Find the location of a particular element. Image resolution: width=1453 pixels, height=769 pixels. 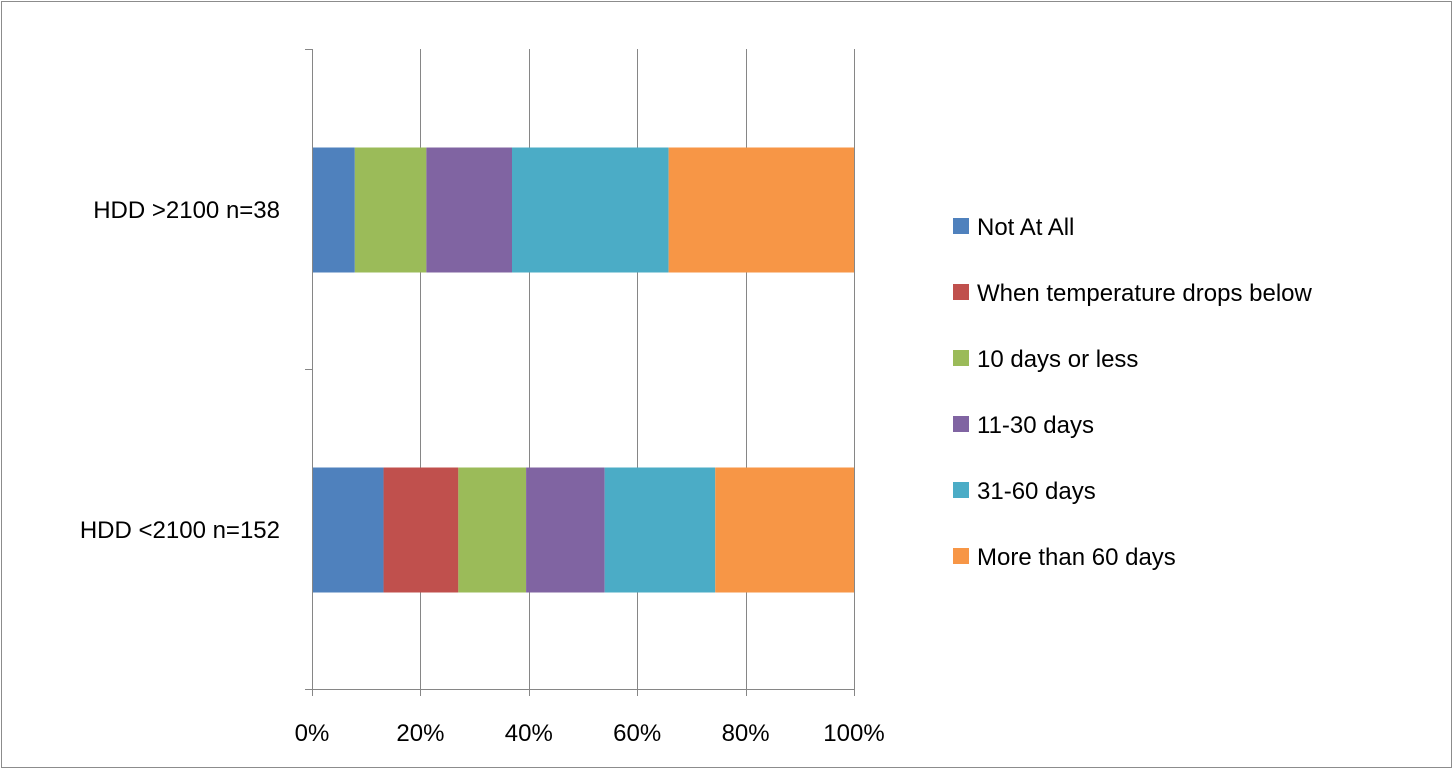

legend-item: 10 days or less is located at coordinates (1045, 359).